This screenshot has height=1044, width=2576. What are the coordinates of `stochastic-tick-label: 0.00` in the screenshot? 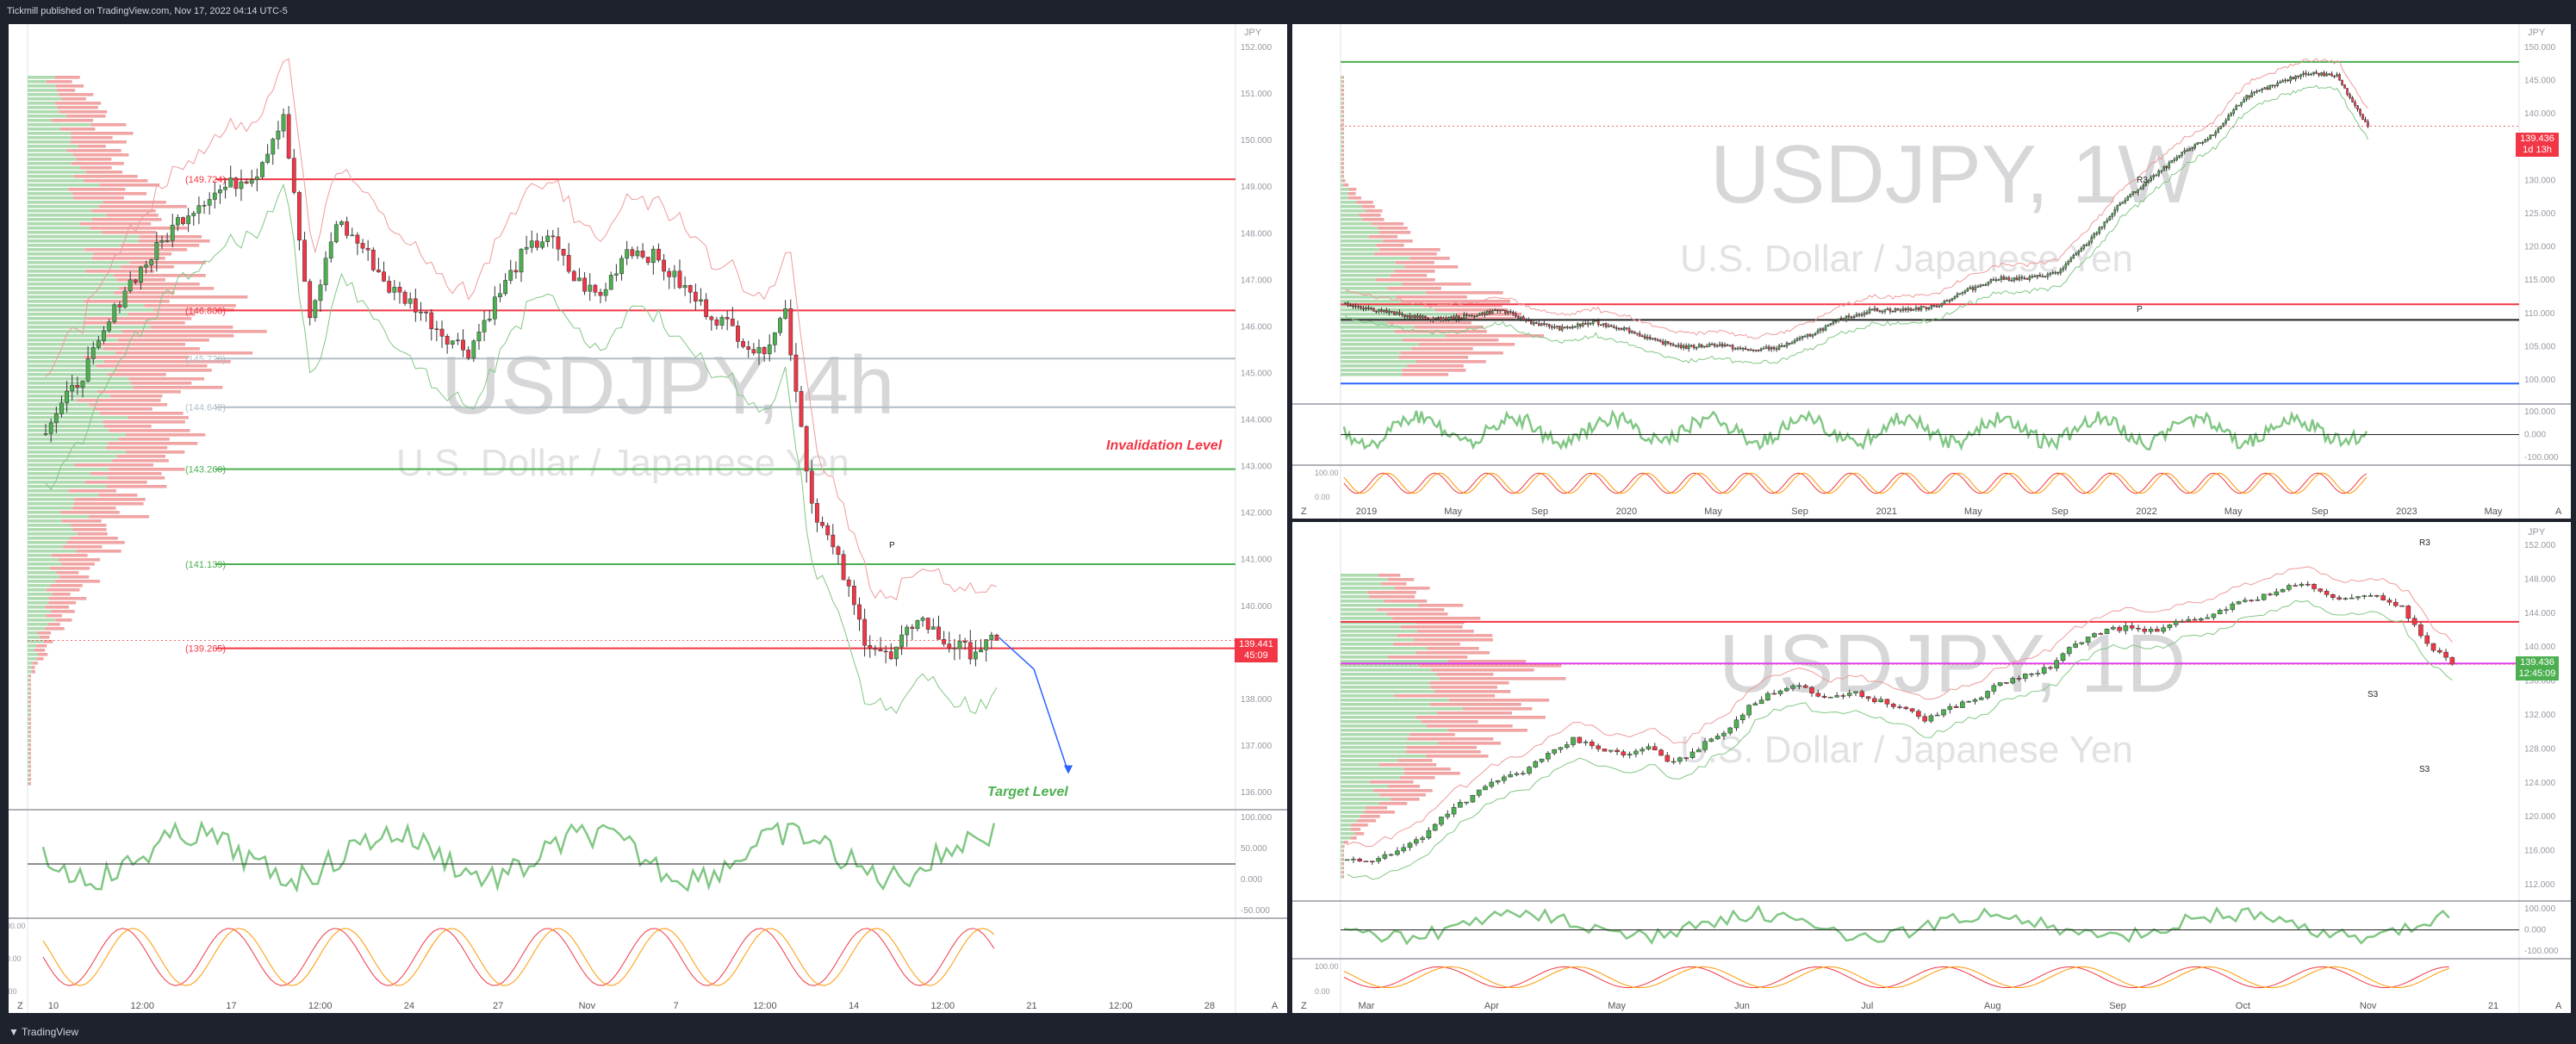 It's located at (1322, 992).